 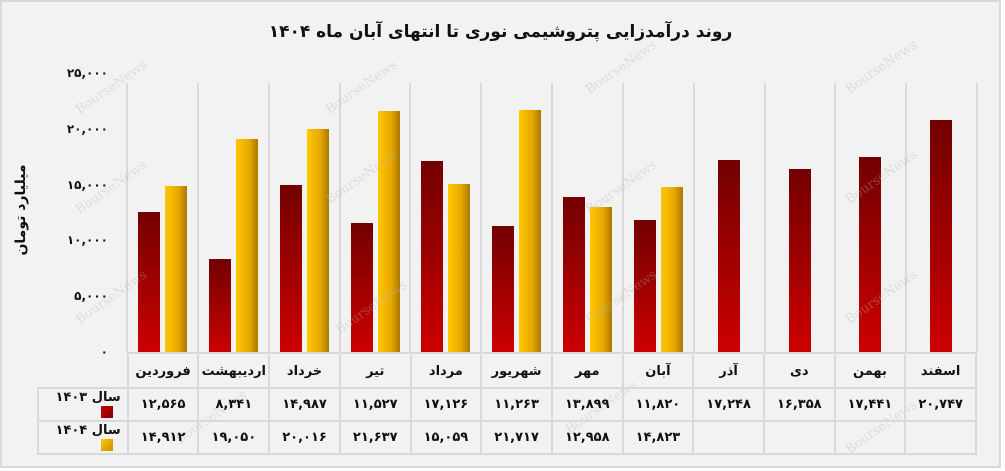 What do you see at coordinates (234, 404) in the screenshot?
I see `table-cell-1403: ۸,۳۴۱` at bounding box center [234, 404].